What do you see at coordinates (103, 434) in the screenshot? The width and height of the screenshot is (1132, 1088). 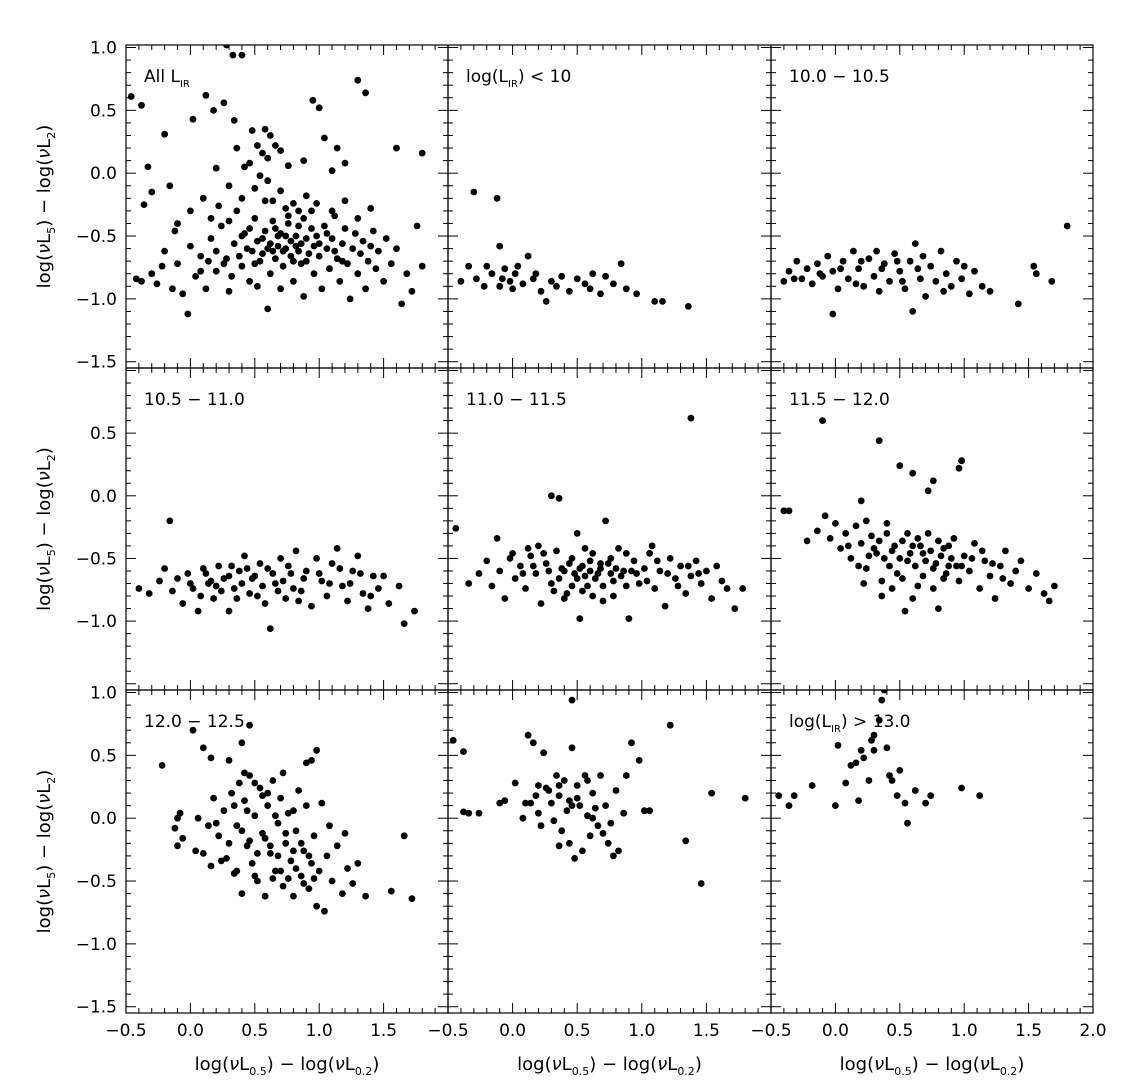 I see `y-tick-label: 0.5` at bounding box center [103, 434].